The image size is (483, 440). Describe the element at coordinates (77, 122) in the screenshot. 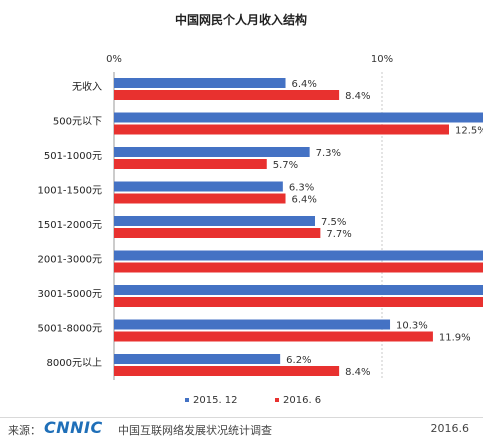

I see `category-label: 500元以下` at that location.